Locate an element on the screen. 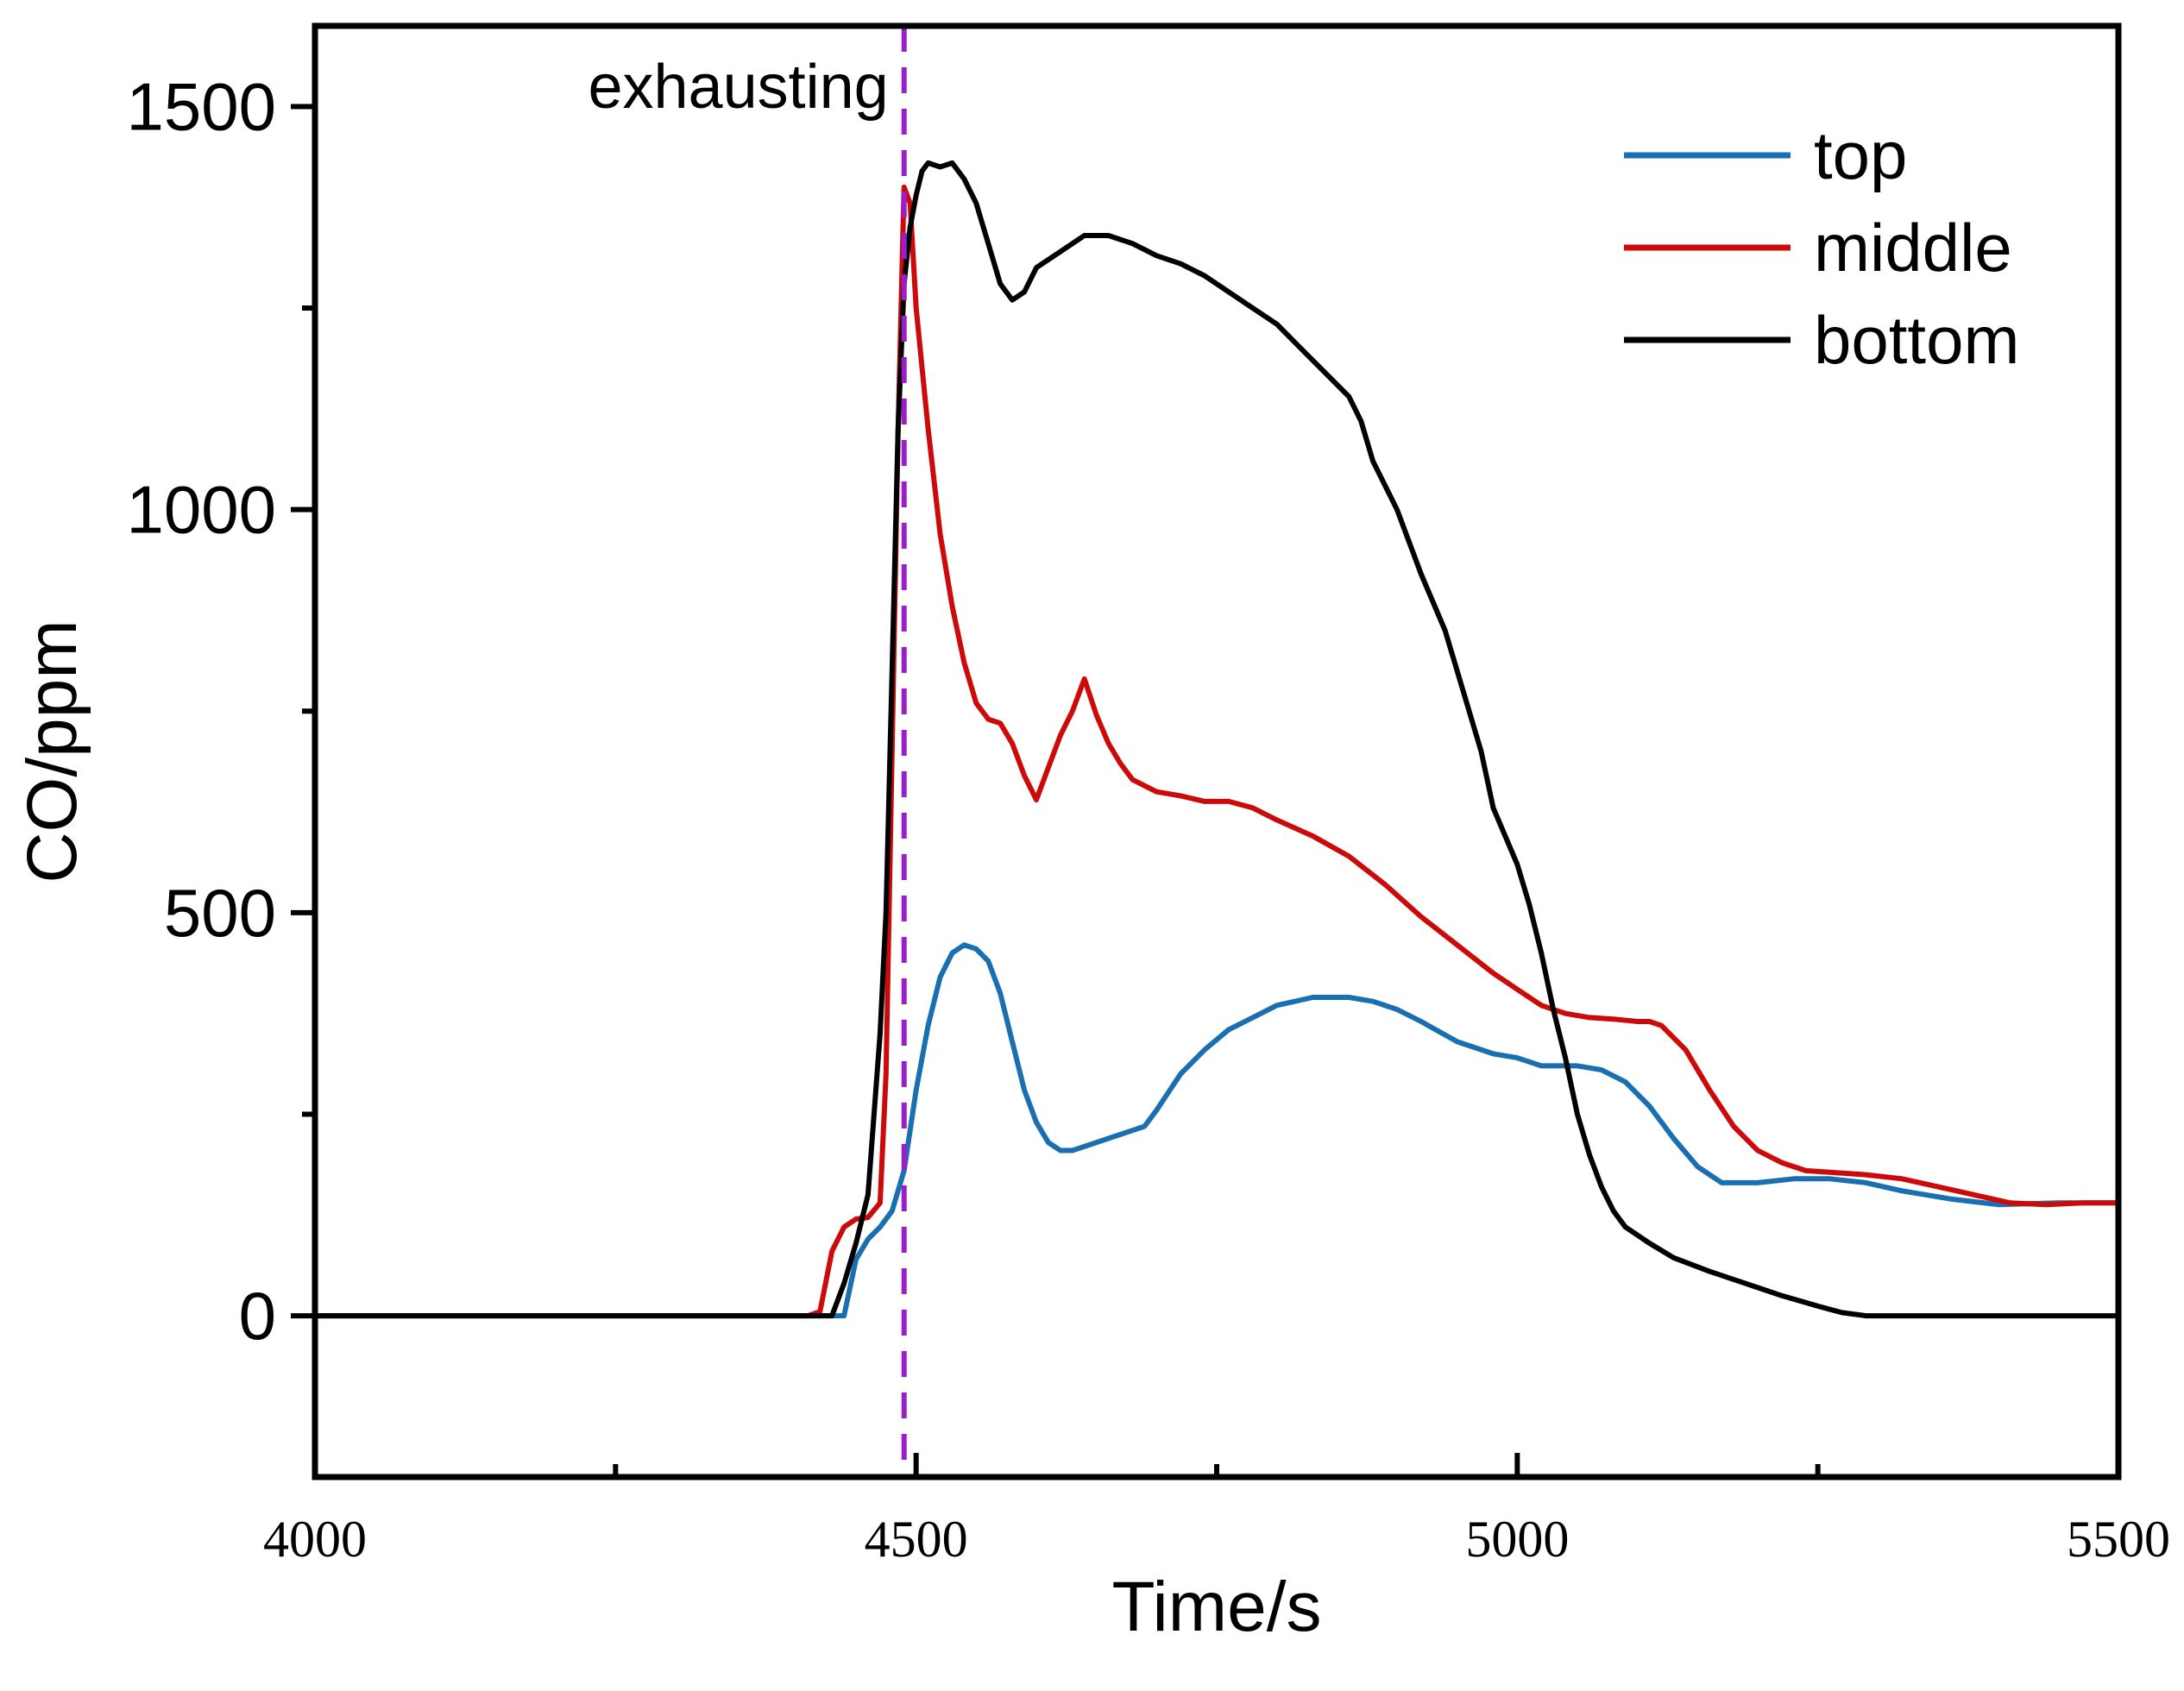  y-tick-label: 1500 is located at coordinates (201, 106).